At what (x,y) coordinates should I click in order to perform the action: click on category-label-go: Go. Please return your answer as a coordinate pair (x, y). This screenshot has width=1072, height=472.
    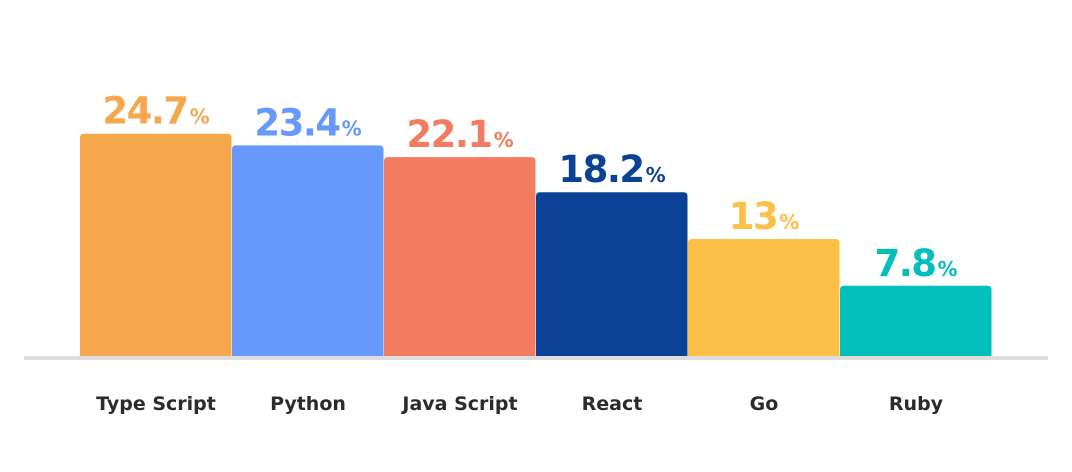
    Looking at the image, I should click on (764, 404).